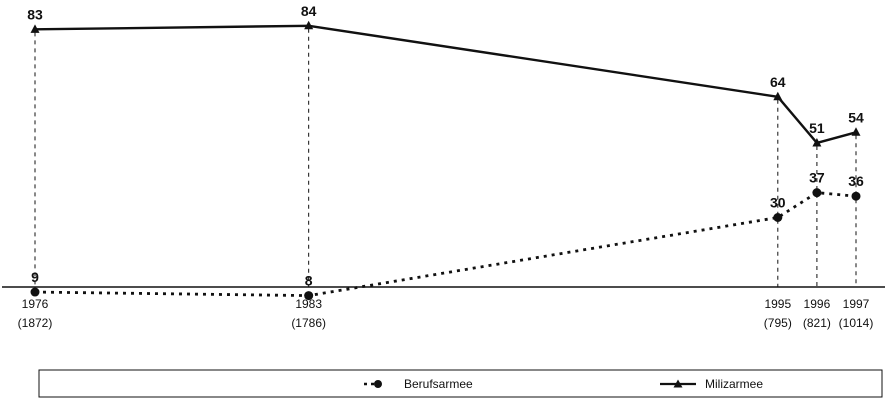 This screenshot has height=406, width=887. Describe the element at coordinates (378, 384) in the screenshot. I see `legend-berufsarmee-marker` at that location.